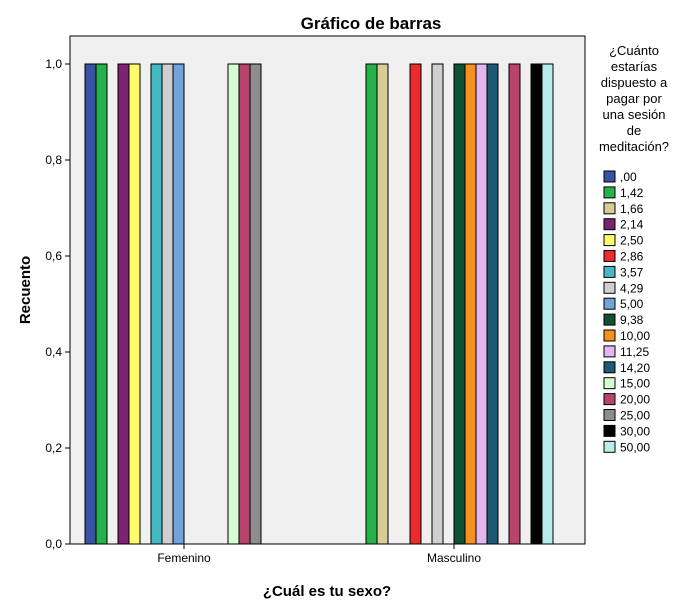 Image resolution: width=677 pixels, height=606 pixels. I want to click on y-tick-label: 0,8, so click(53, 160).